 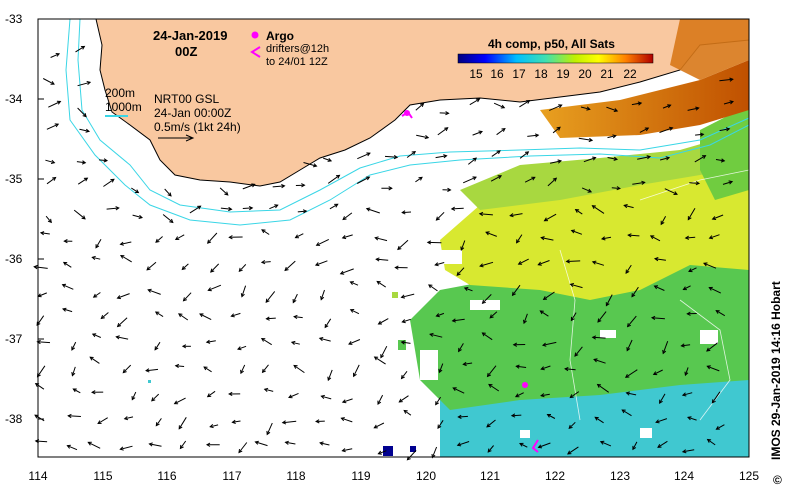 I want to click on x-tick-label: 119, so click(x=360, y=476).